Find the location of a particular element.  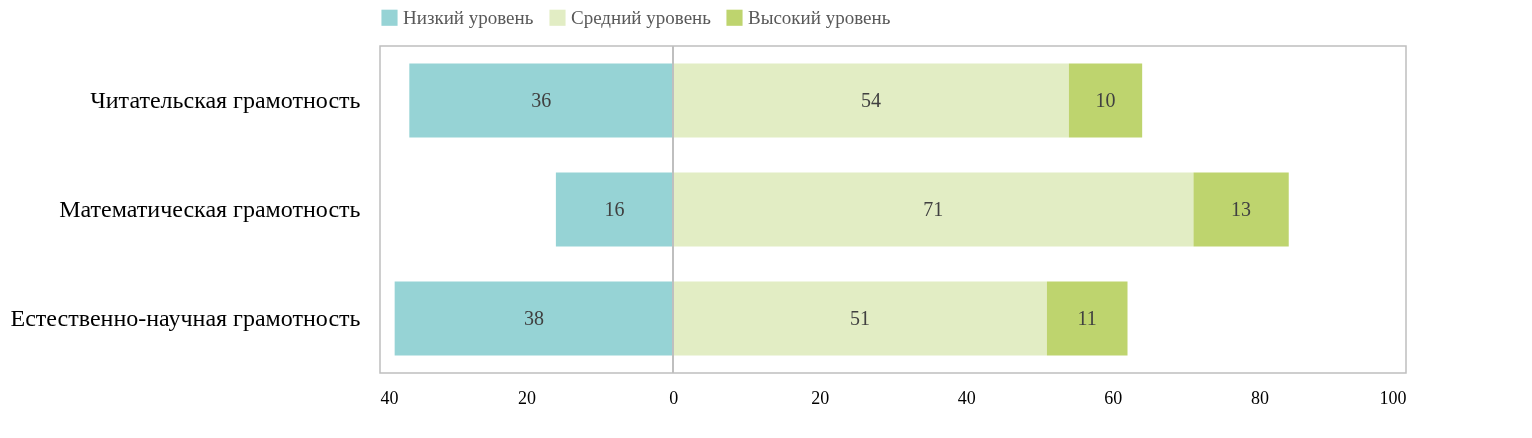

y-tick-label: Читательская грамотность is located at coordinates (225, 99).